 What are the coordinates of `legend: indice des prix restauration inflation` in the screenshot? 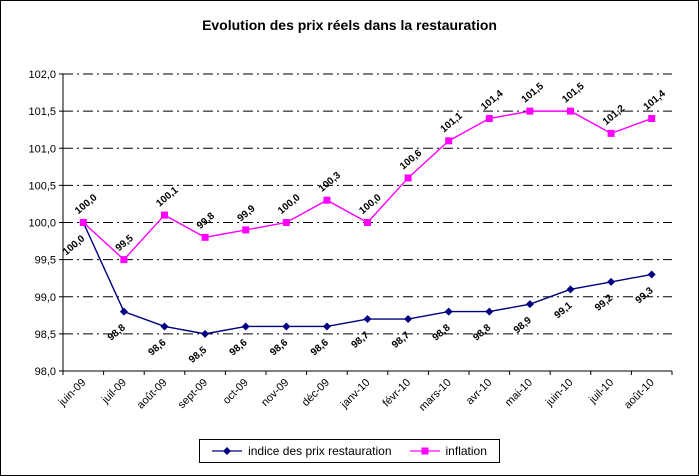 It's located at (349, 451).